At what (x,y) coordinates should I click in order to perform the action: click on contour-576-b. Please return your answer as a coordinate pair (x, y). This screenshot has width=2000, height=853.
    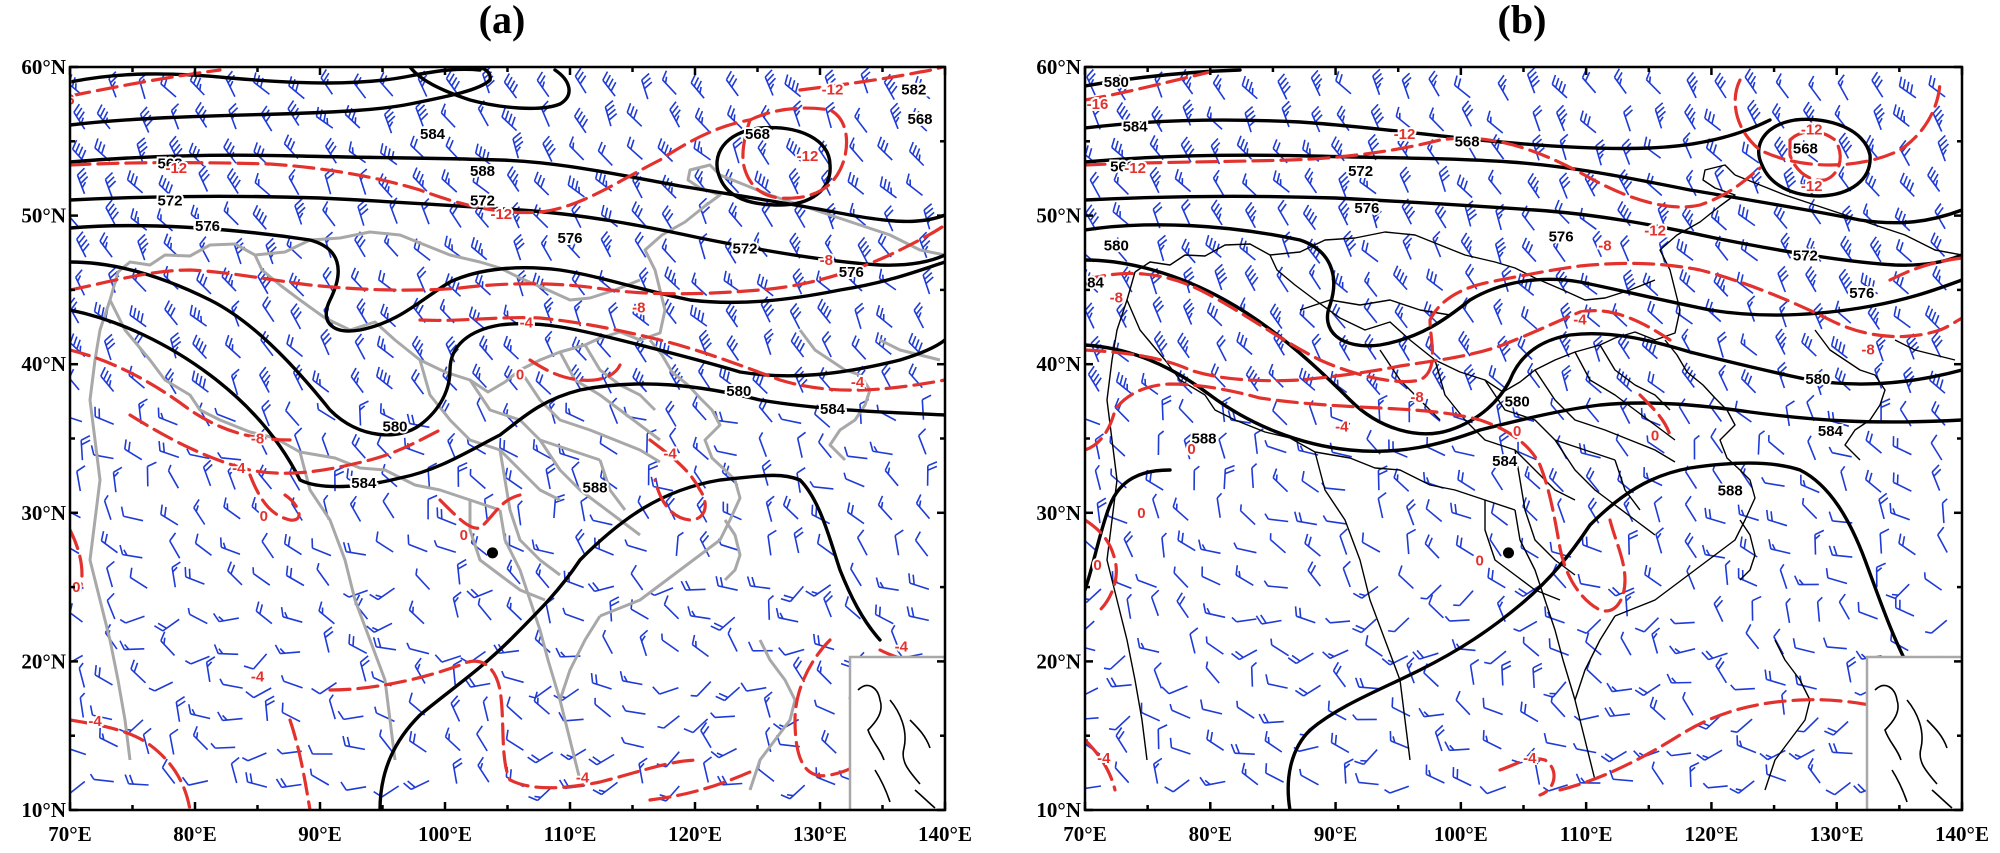
    Looking at the image, I should click on (1523, 285).